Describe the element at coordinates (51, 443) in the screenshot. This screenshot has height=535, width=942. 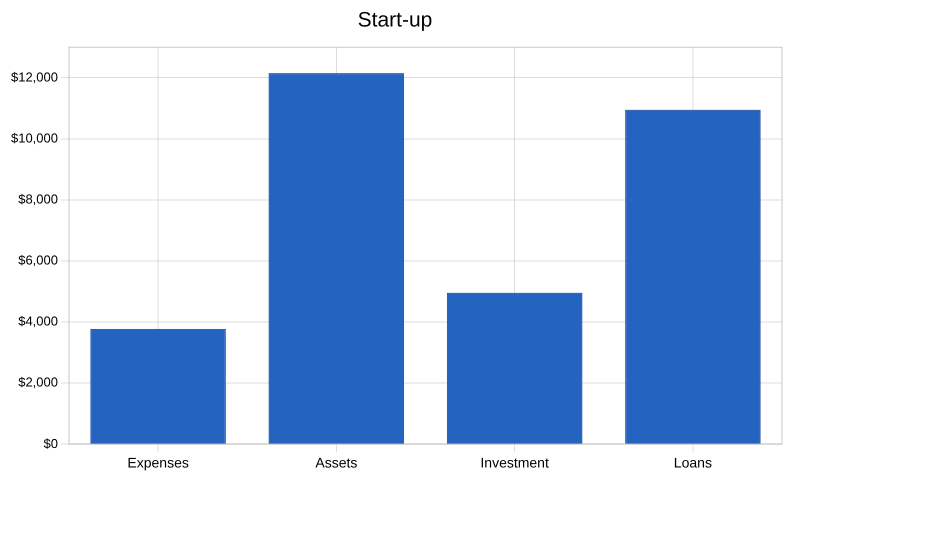
I see `y-tick-label: $0` at that location.